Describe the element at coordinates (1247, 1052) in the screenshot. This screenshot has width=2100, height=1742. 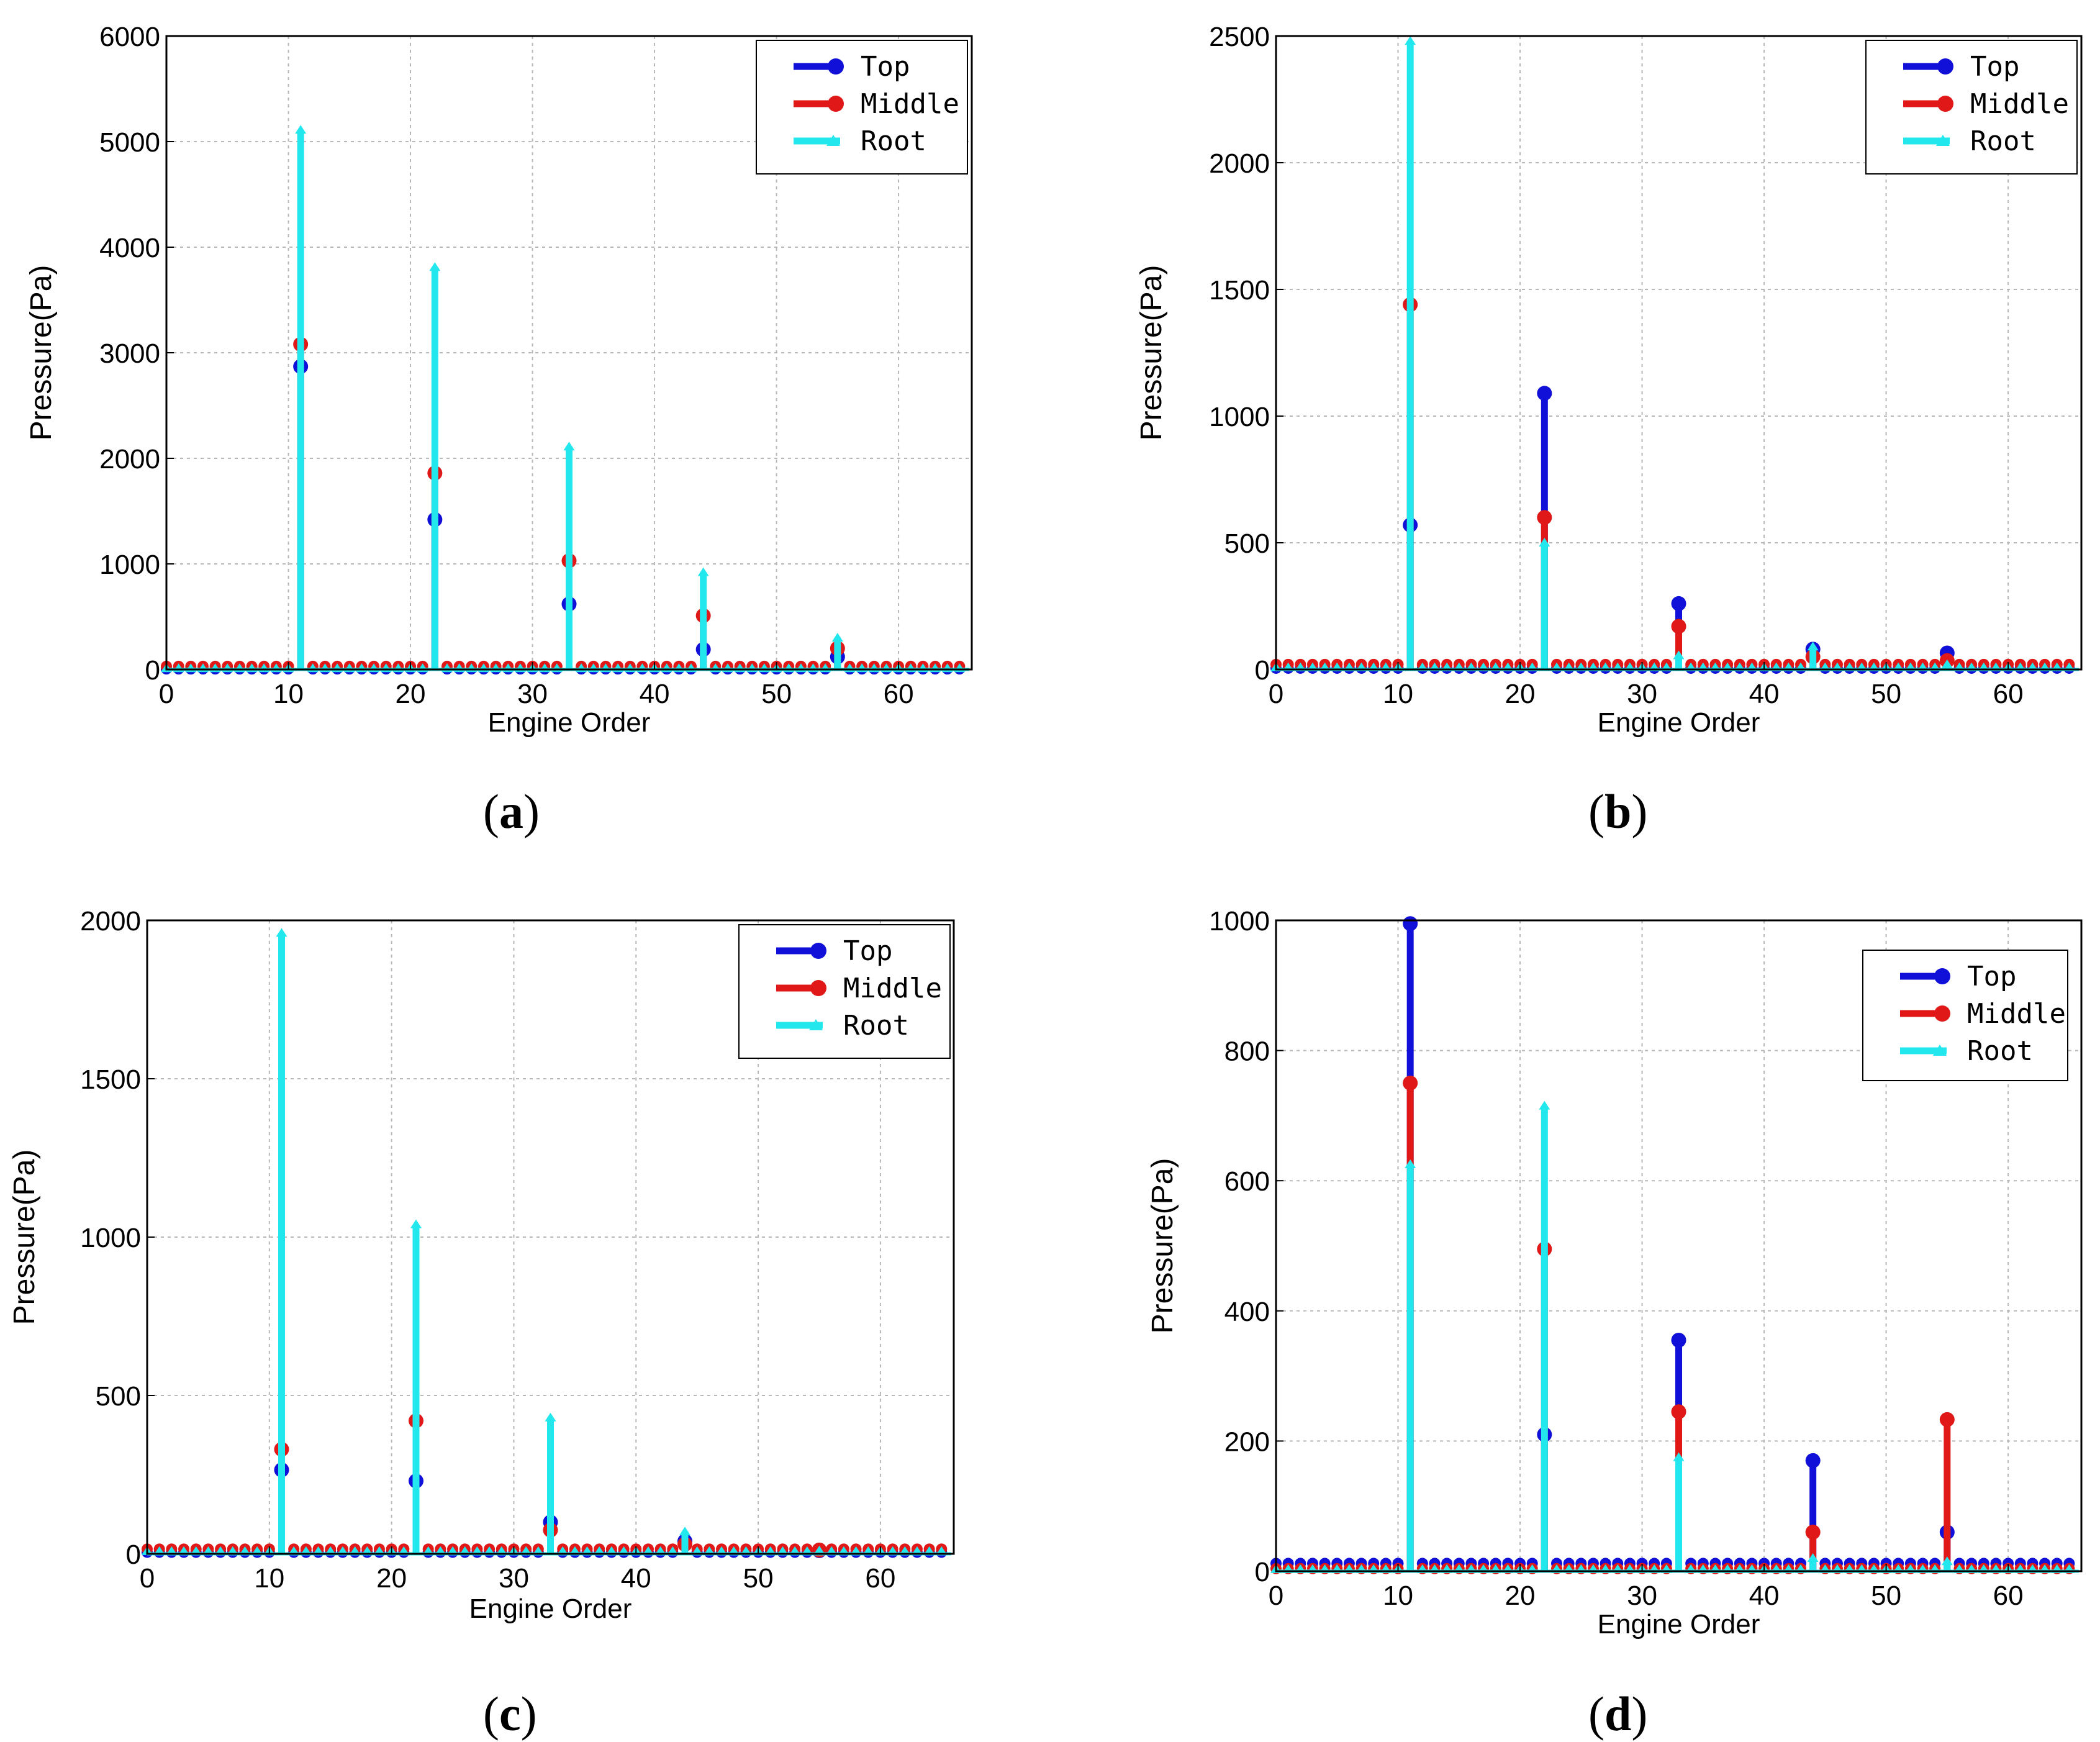
I see `y-tick-label: 800` at that location.